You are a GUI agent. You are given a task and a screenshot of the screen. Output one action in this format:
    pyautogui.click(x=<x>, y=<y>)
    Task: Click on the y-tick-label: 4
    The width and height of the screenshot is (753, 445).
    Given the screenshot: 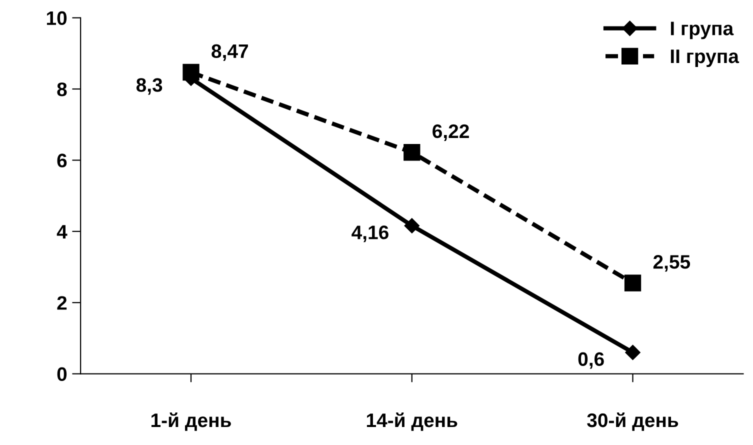 What is the action you would take?
    pyautogui.click(x=62, y=231)
    